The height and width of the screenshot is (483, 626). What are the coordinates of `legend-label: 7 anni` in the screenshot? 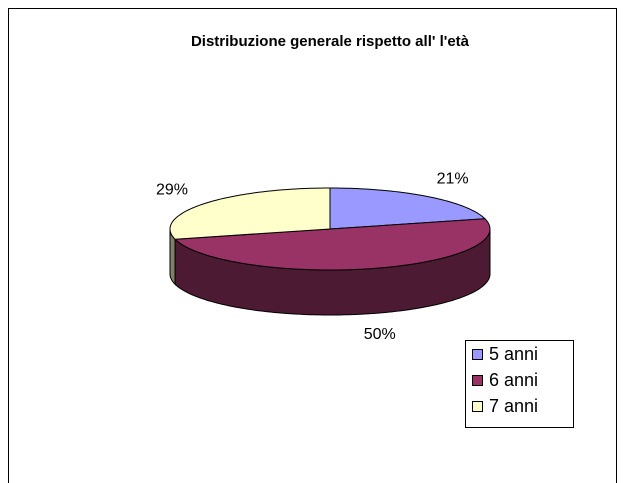 It's located at (513, 406).